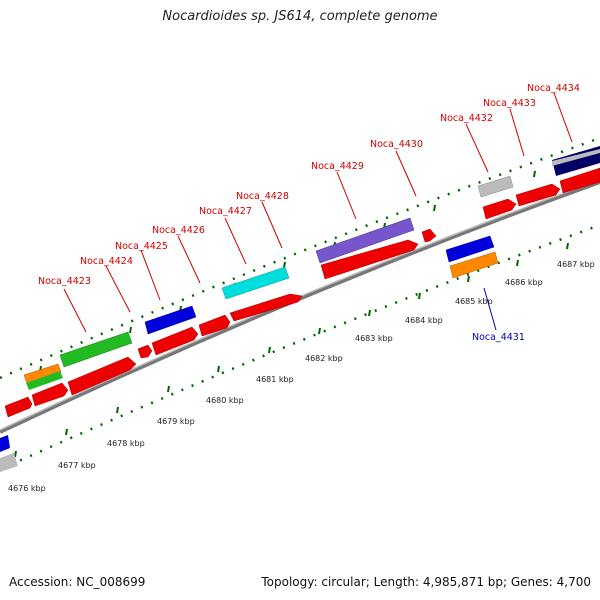 This screenshot has height=600, width=600. Describe the element at coordinates (126, 443) in the screenshot. I see `kbp-label: 4678 kbp` at that location.